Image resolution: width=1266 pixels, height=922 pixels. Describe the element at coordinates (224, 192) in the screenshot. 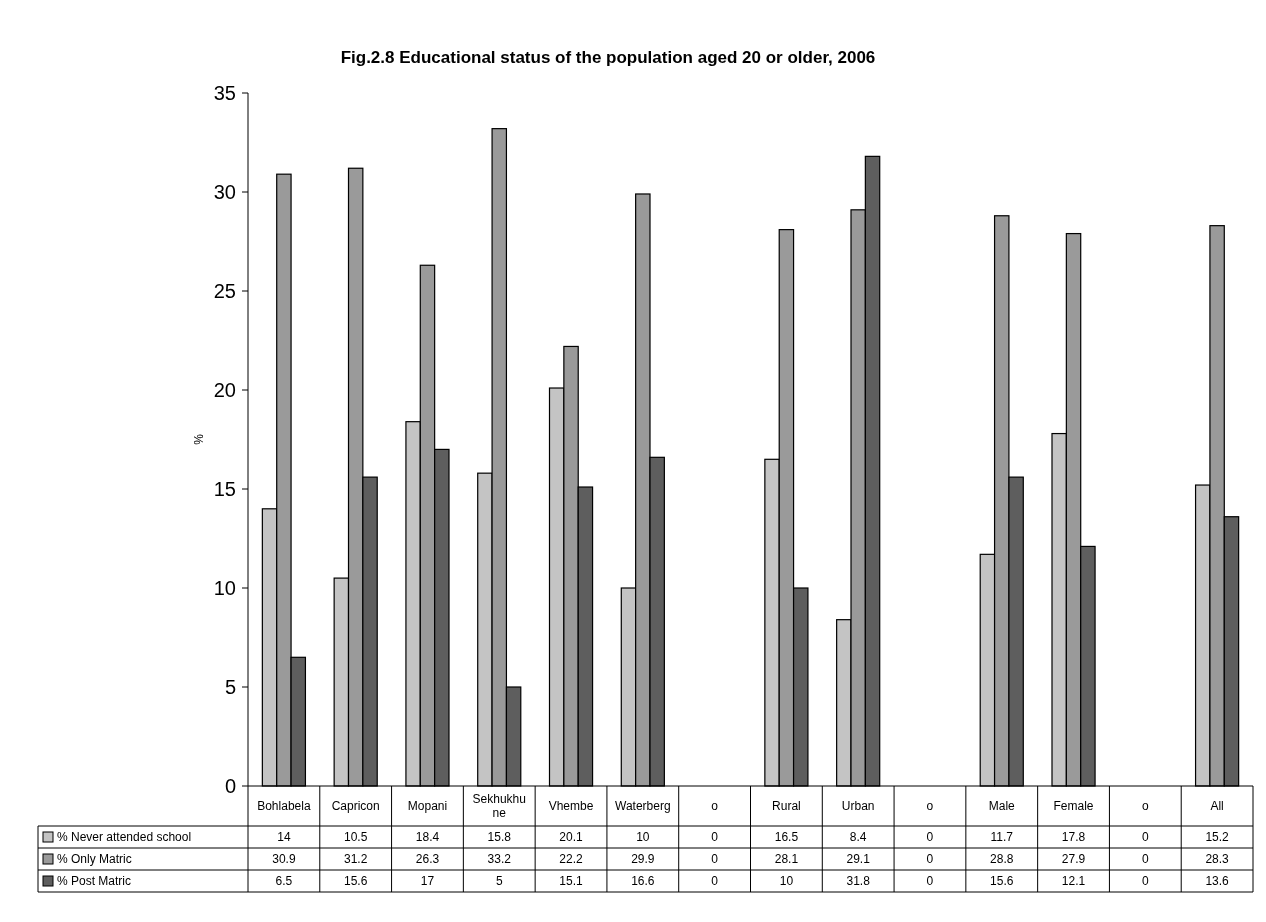

I see `y-tick-label: 30` at that location.